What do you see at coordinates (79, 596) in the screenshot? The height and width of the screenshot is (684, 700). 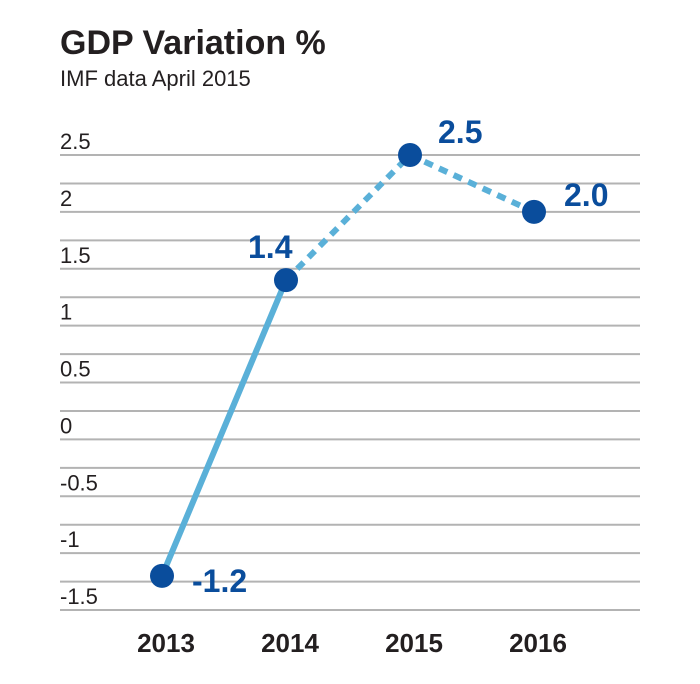 I see `y-tick-label: -1.5` at bounding box center [79, 596].